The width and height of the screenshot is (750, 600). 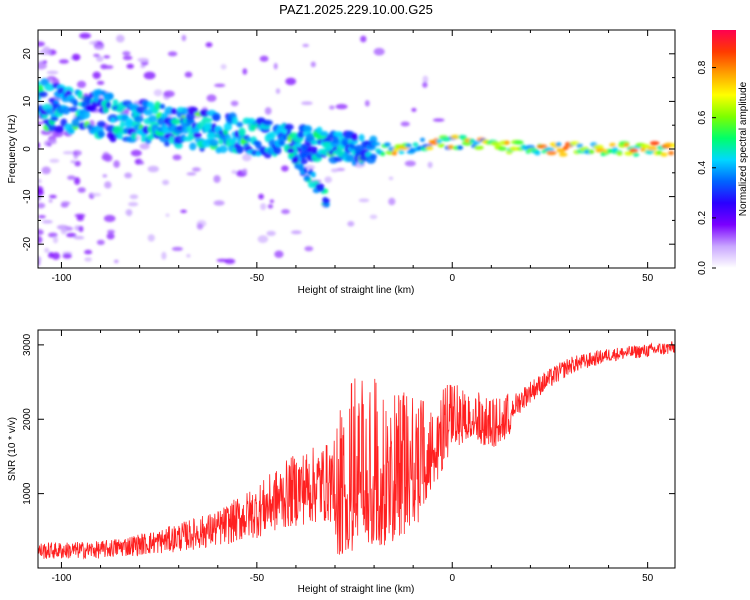 What do you see at coordinates (27, 493) in the screenshot?
I see `y-tick-label: 1000` at bounding box center [27, 493].